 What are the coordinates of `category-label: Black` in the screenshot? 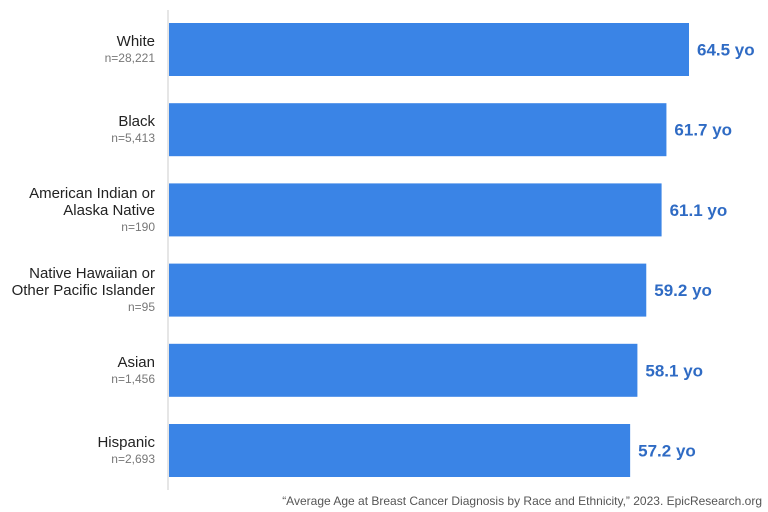 It's located at (136, 121).